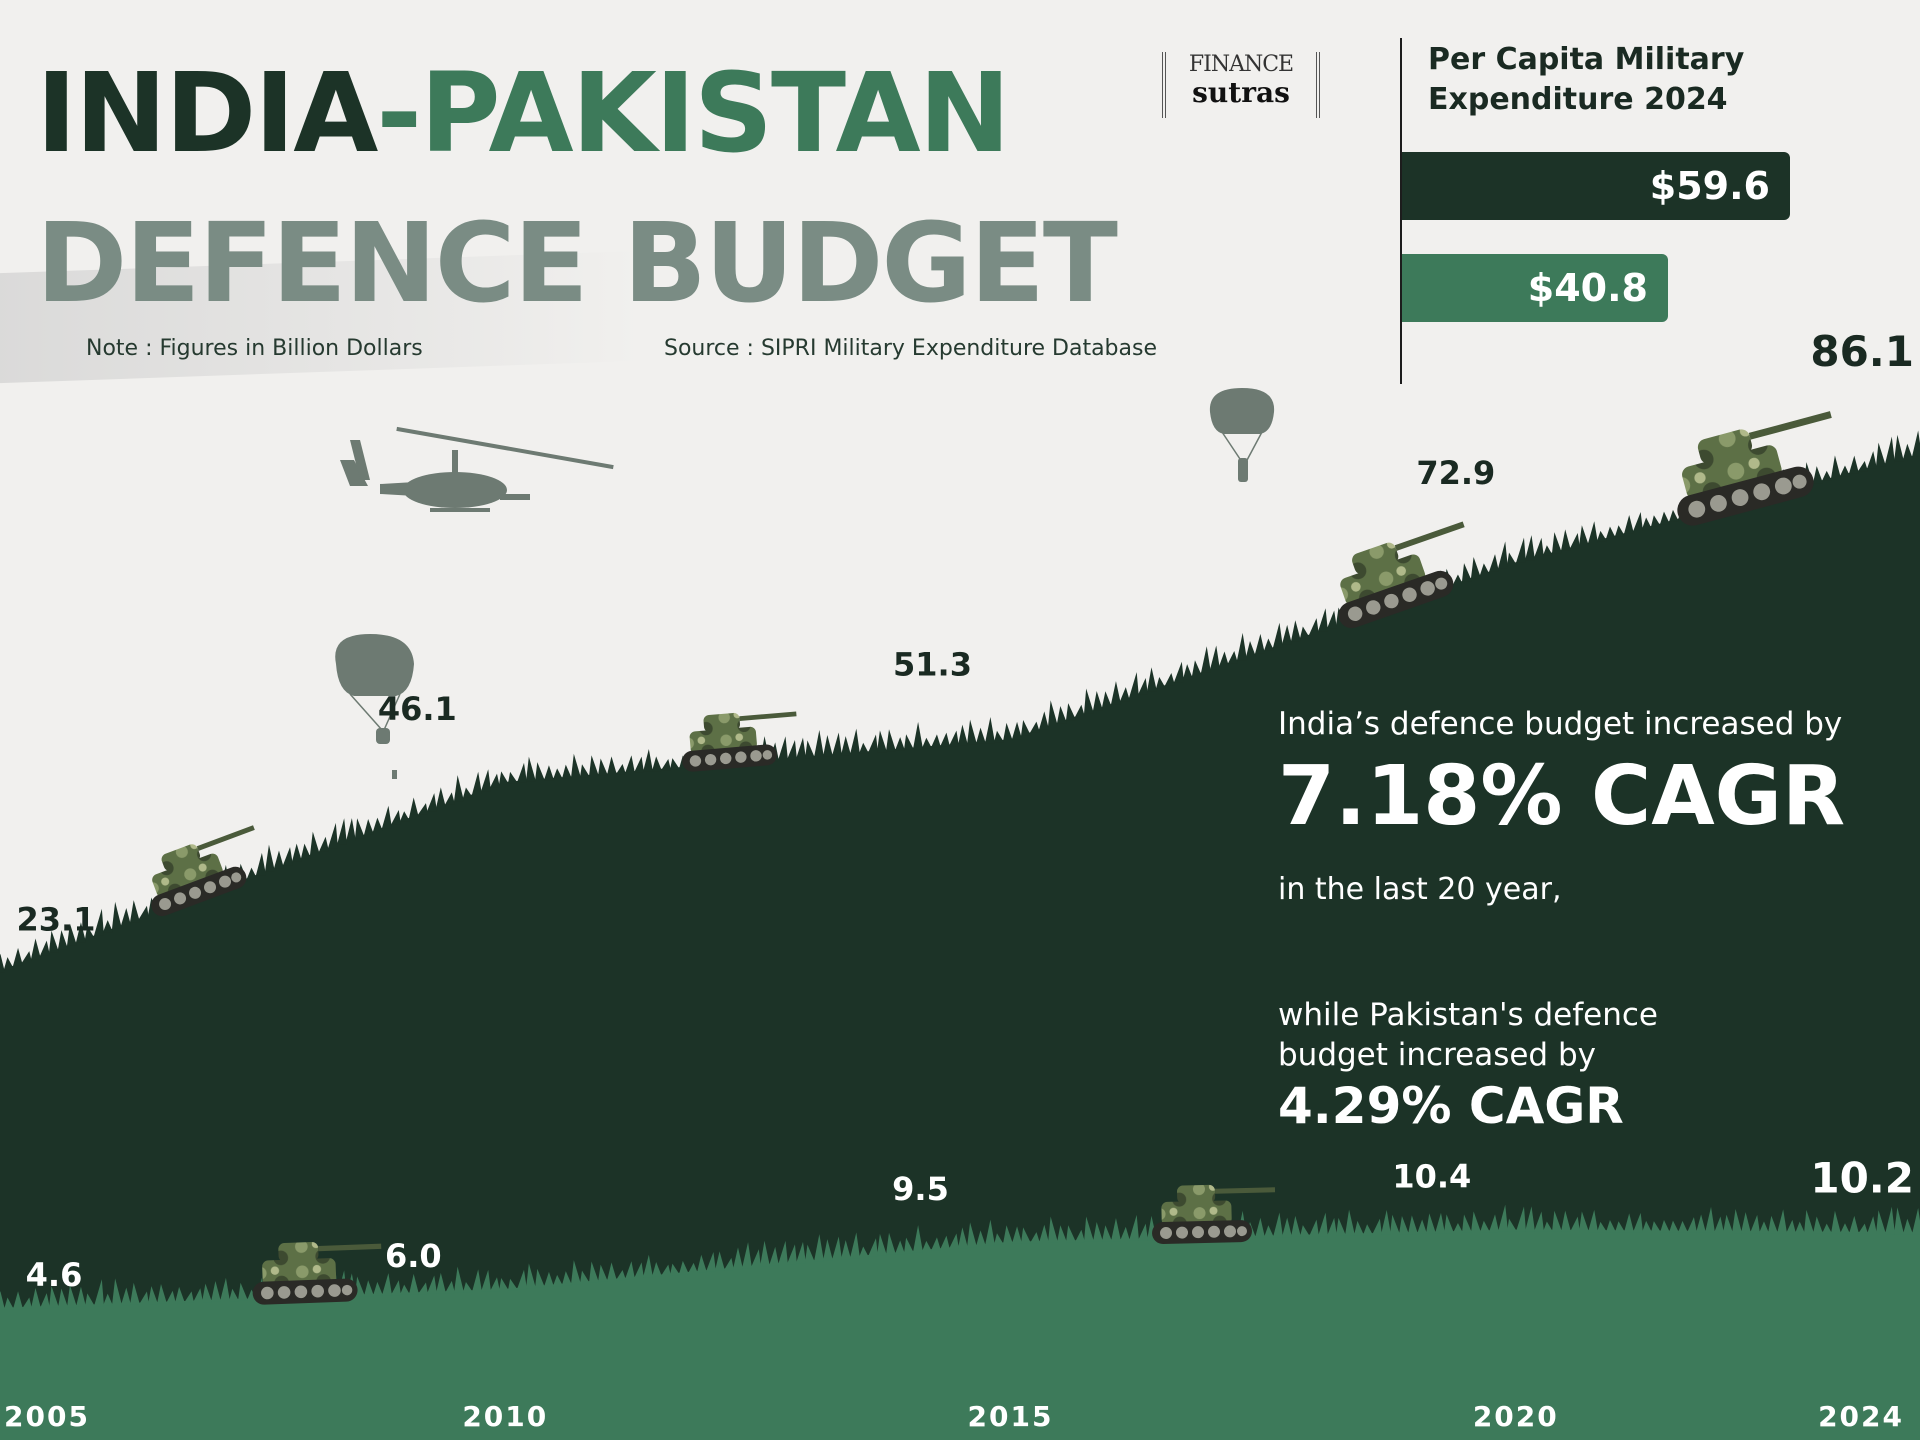 The width and height of the screenshot is (1920, 1440). What do you see at coordinates (1451, 1106) in the screenshot?
I see `cagr-pakistan-value: 4.29% CAGR` at bounding box center [1451, 1106].